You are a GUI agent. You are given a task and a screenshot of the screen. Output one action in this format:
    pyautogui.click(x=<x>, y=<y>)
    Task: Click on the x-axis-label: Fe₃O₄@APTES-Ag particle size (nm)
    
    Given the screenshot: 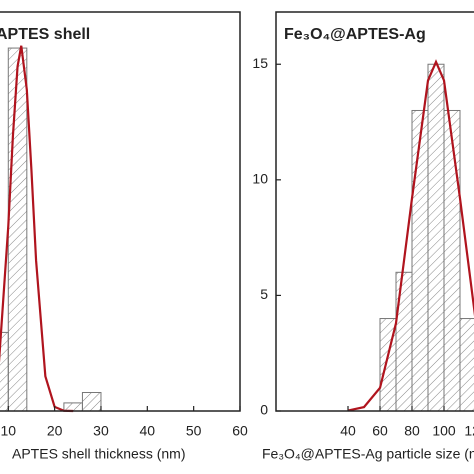 What is the action you would take?
    pyautogui.click(x=368, y=454)
    